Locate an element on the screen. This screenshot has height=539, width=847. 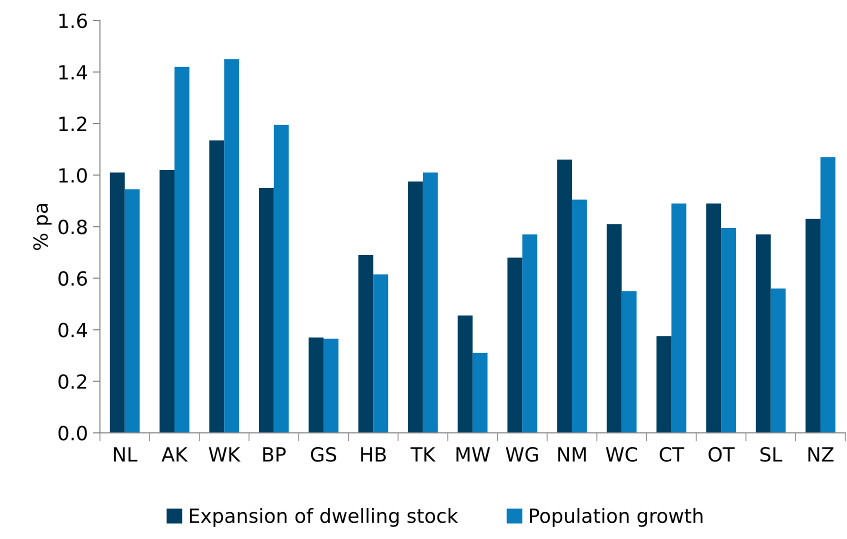
x-tick-label: CT is located at coordinates (672, 454).